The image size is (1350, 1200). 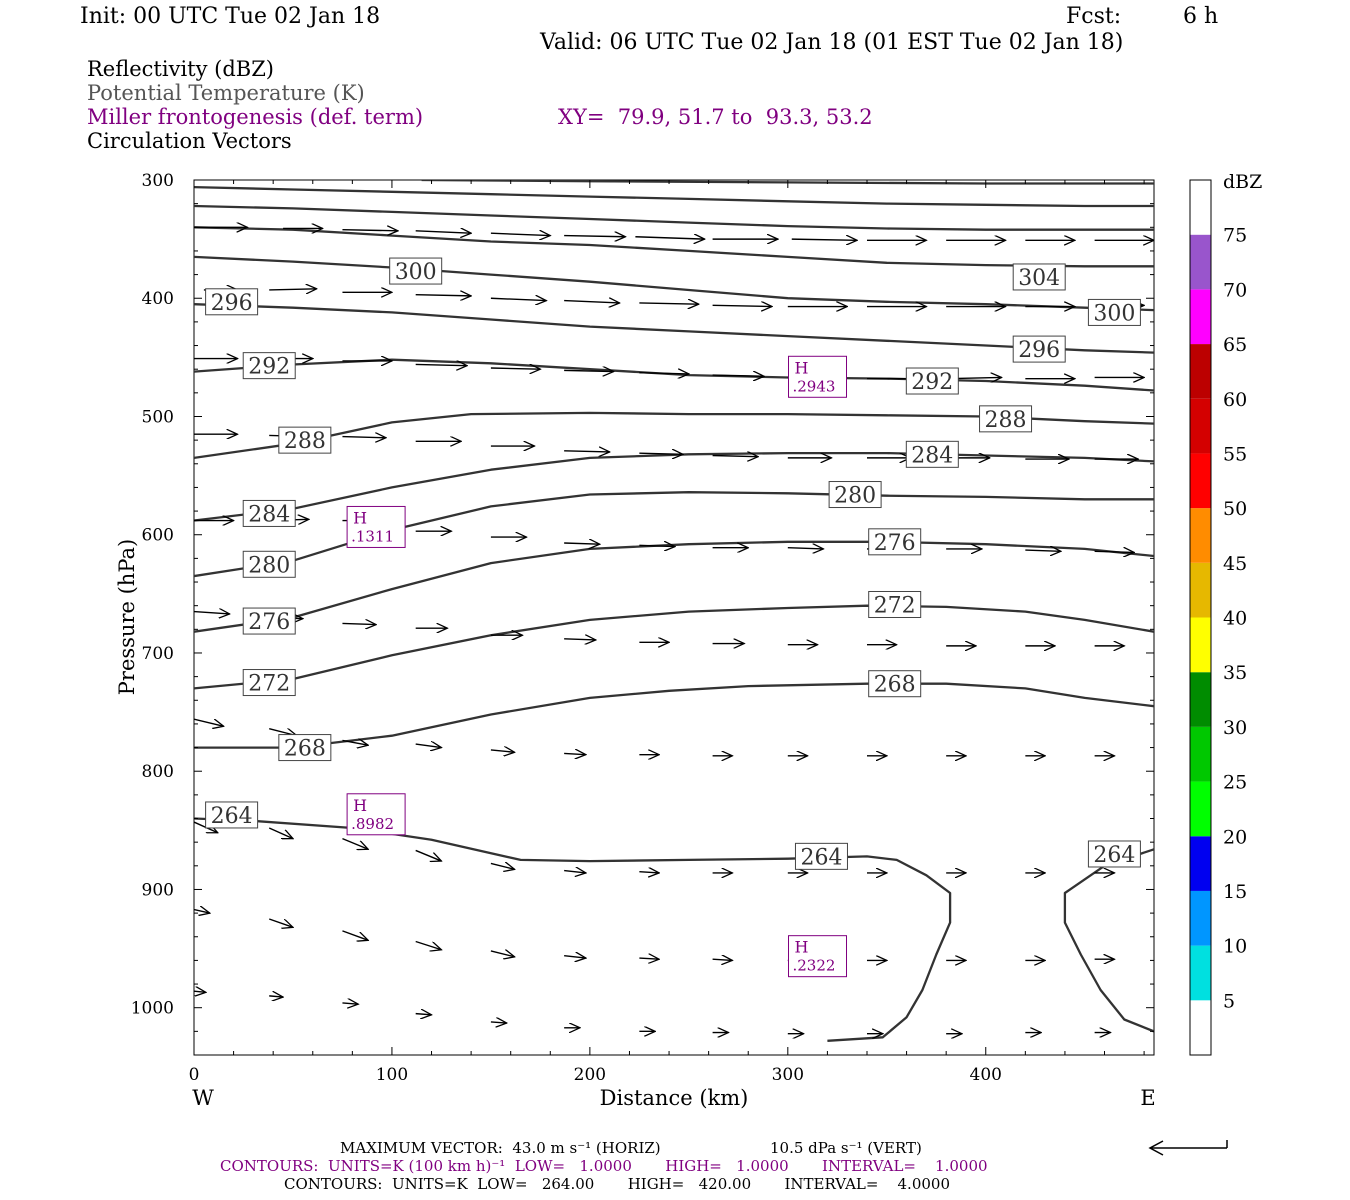 I want to click on legend-reflectivity: Reflectivity (dBZ), so click(x=181, y=69).